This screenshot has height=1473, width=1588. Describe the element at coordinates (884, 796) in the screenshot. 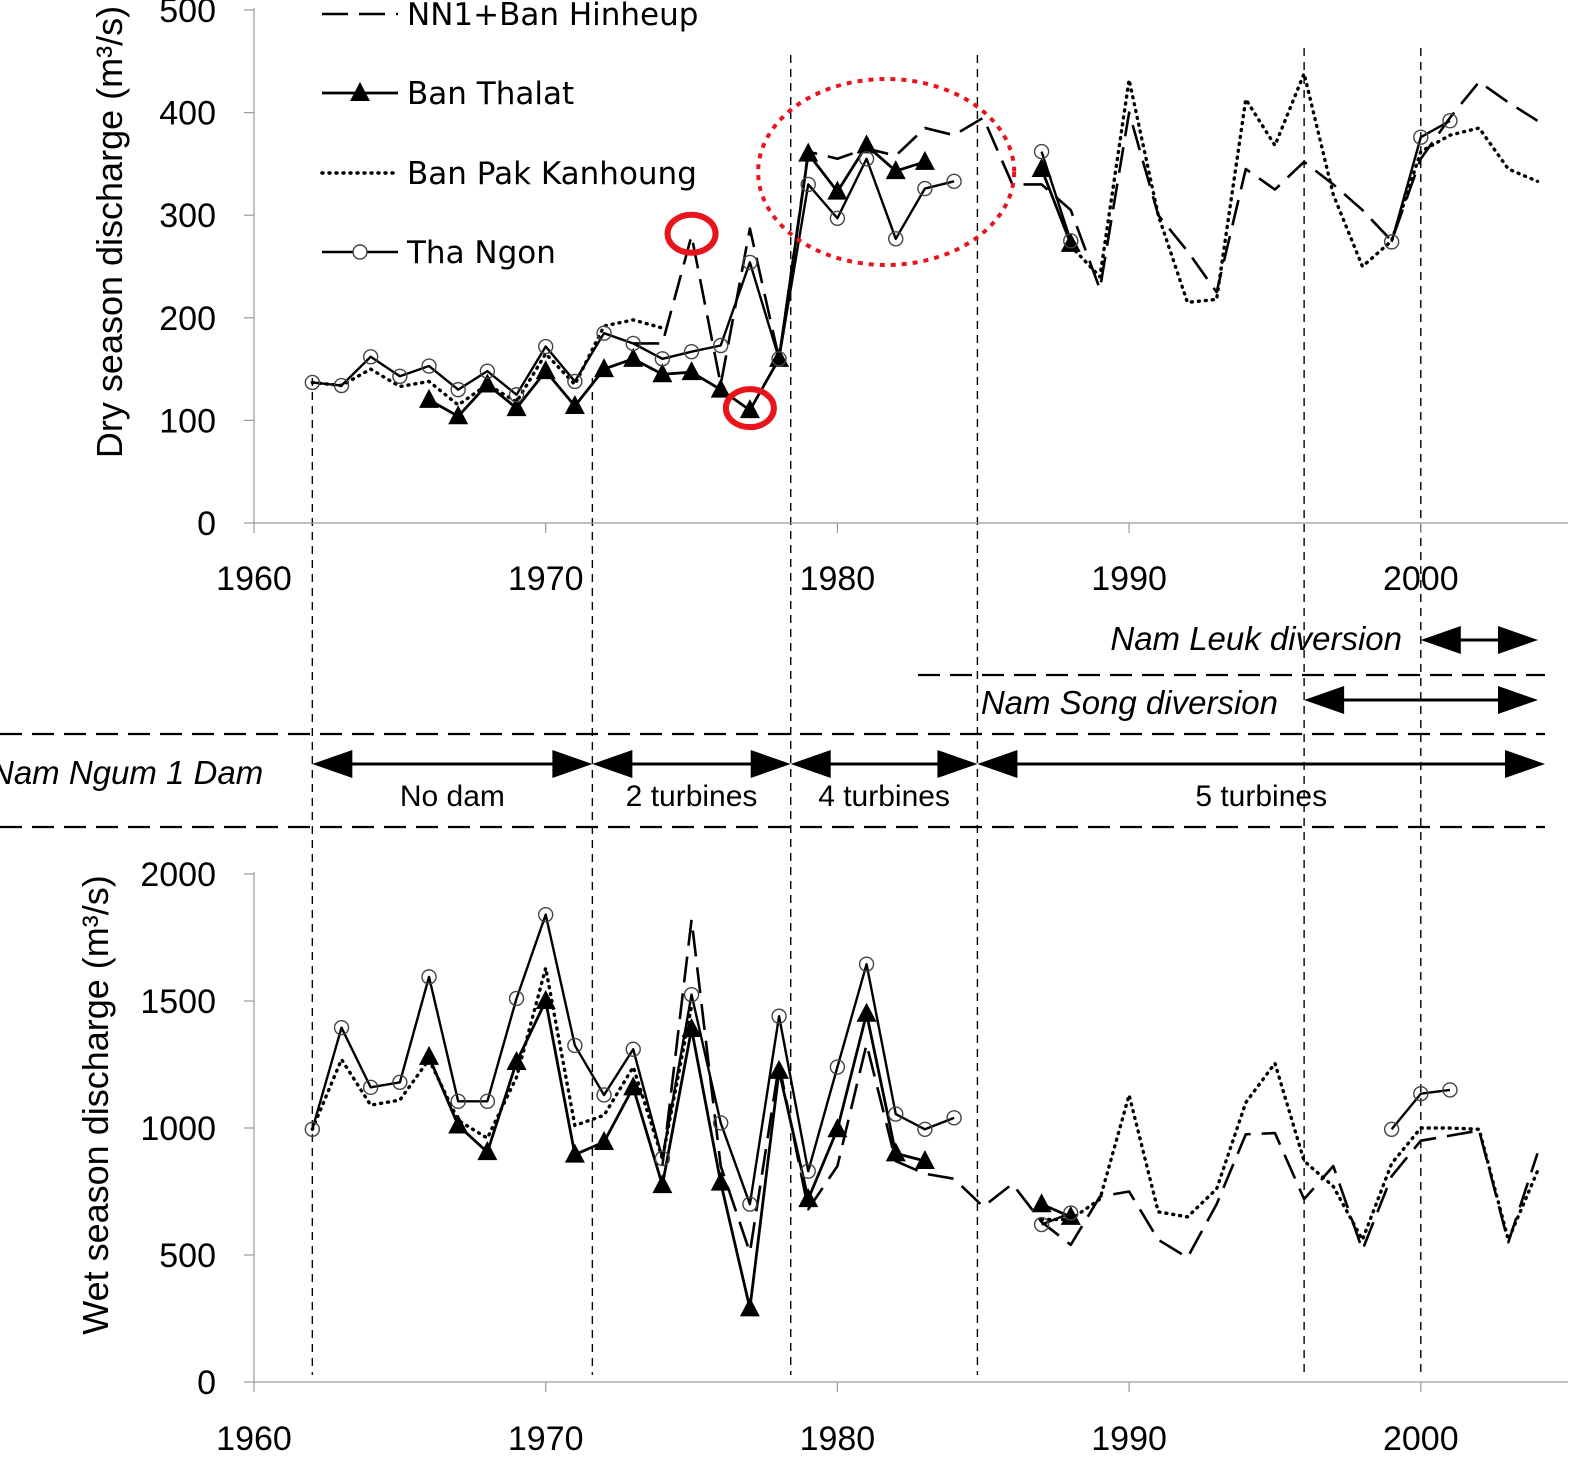

I see `phase-label: 4 turbines` at that location.